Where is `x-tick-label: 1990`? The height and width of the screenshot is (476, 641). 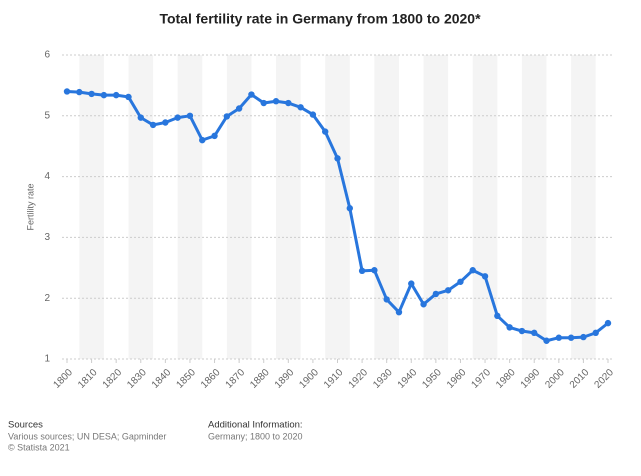 x-tick-label: 1990 is located at coordinates (531, 379).